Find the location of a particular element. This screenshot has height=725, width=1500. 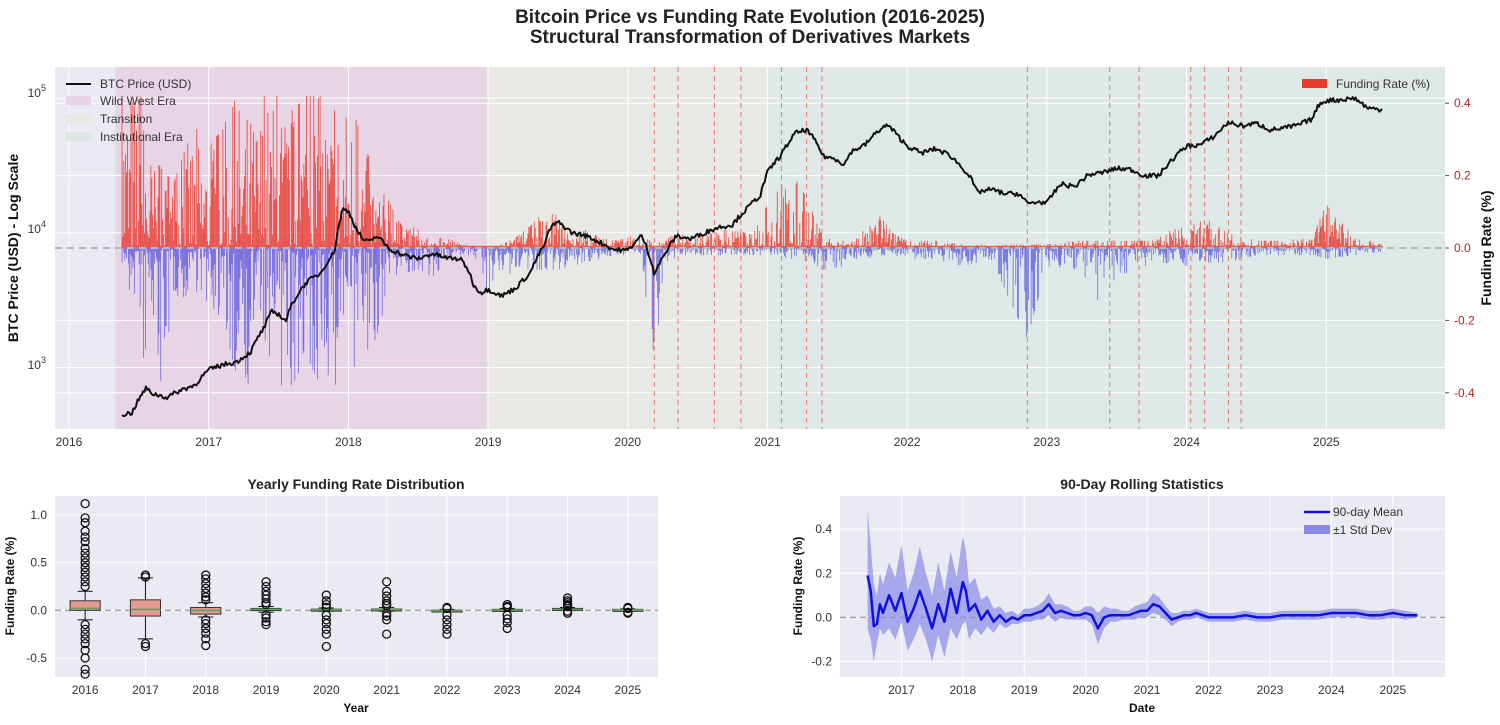

rolling-legend: 90-day Mean ±1 Std Dev is located at coordinates (1353, 521).